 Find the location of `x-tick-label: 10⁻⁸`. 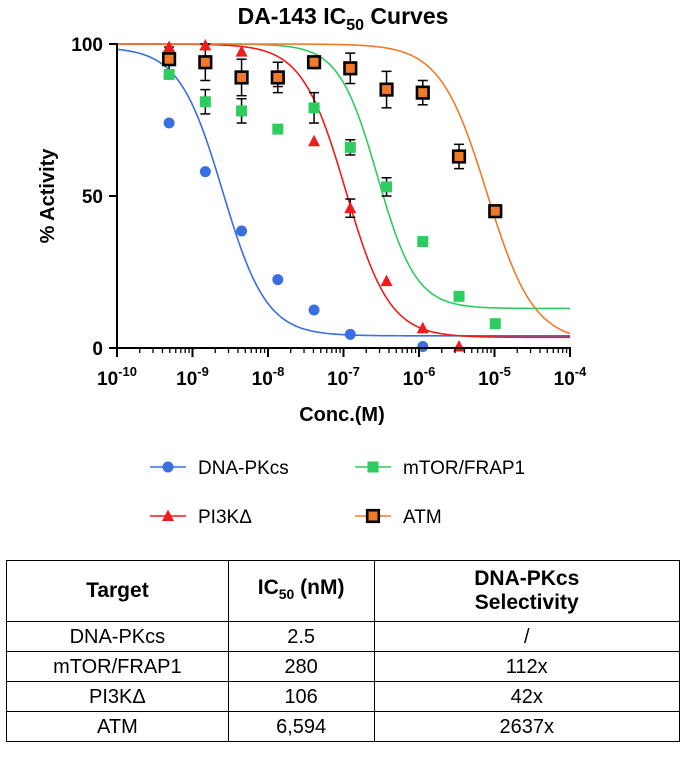

x-tick-label: 10⁻⁸ is located at coordinates (268, 377).